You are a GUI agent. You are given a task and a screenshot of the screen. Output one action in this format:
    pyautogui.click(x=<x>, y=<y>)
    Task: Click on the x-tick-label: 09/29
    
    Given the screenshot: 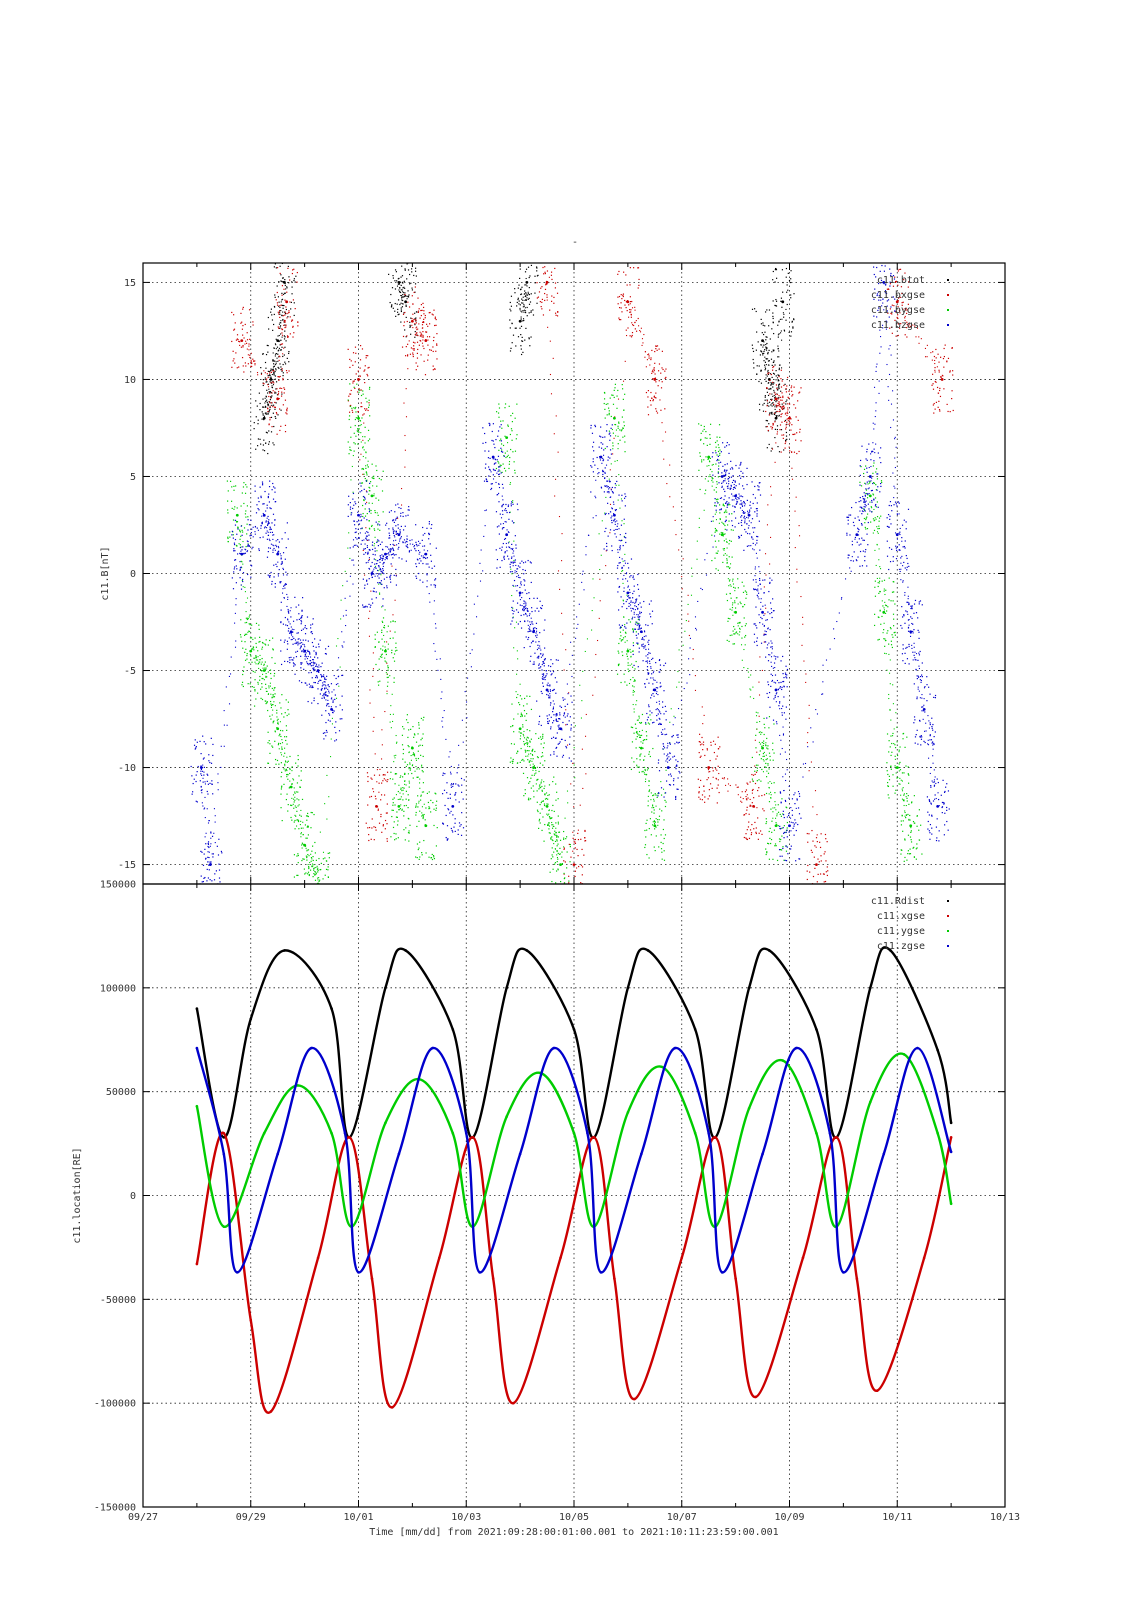 What is the action you would take?
    pyautogui.click(x=251, y=1517)
    